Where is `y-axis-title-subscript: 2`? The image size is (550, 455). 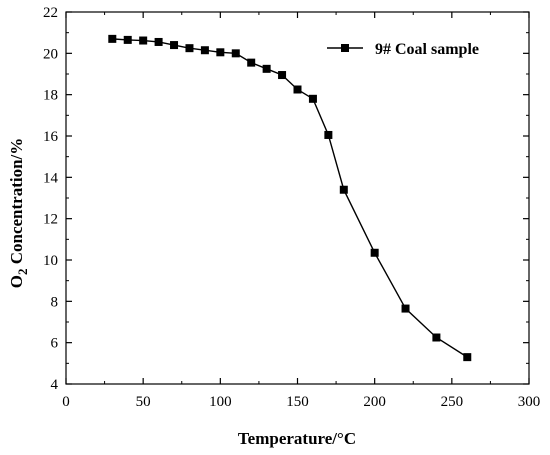
y-axis-title-subscript: 2 is located at coordinates (22, 272).